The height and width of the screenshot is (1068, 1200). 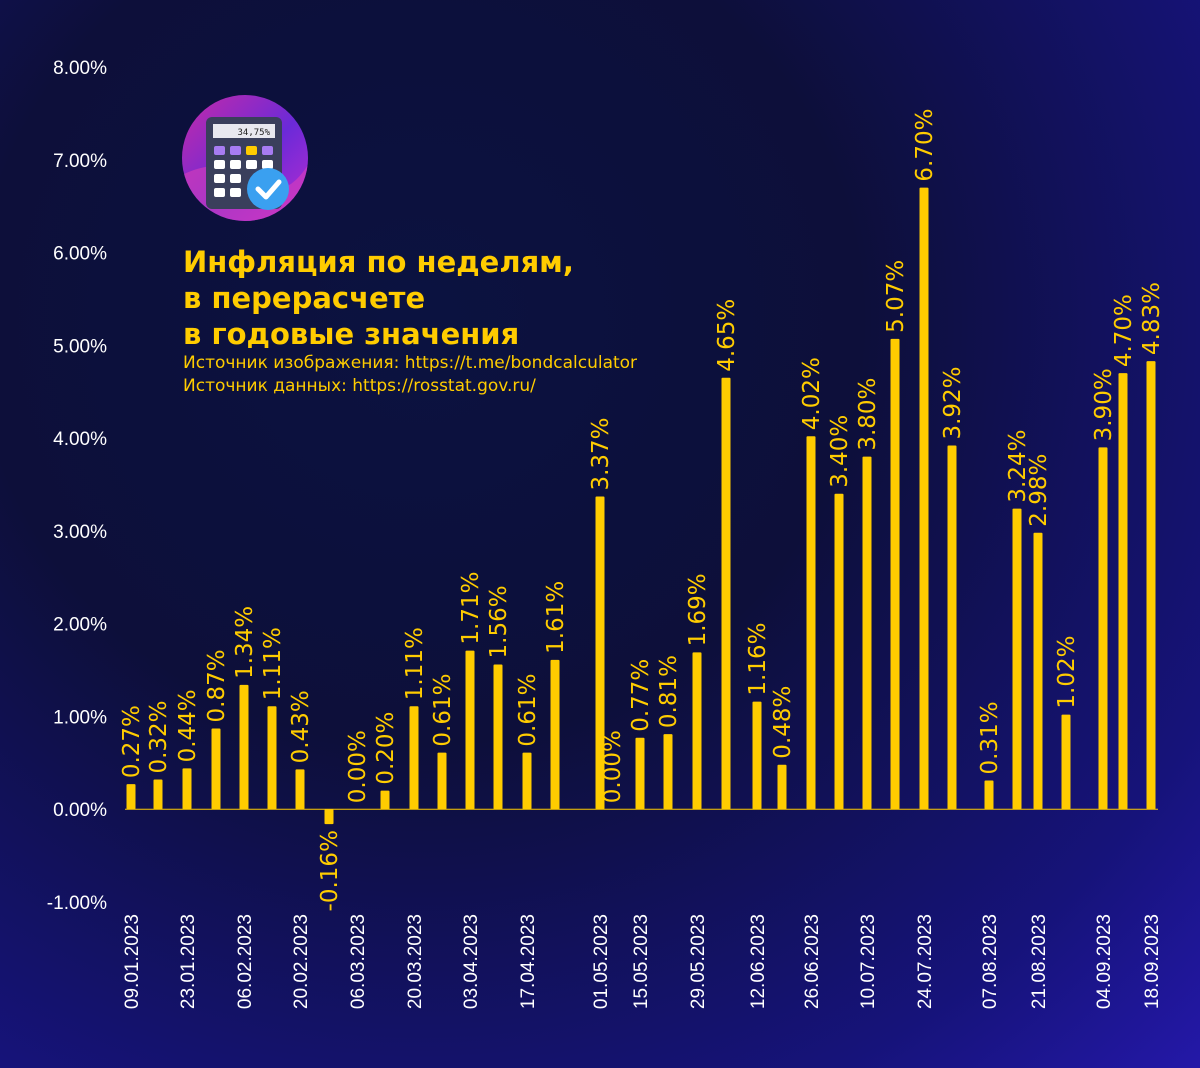 I want to click on x-tick-label: 21.08.2023, so click(x=1039, y=961).